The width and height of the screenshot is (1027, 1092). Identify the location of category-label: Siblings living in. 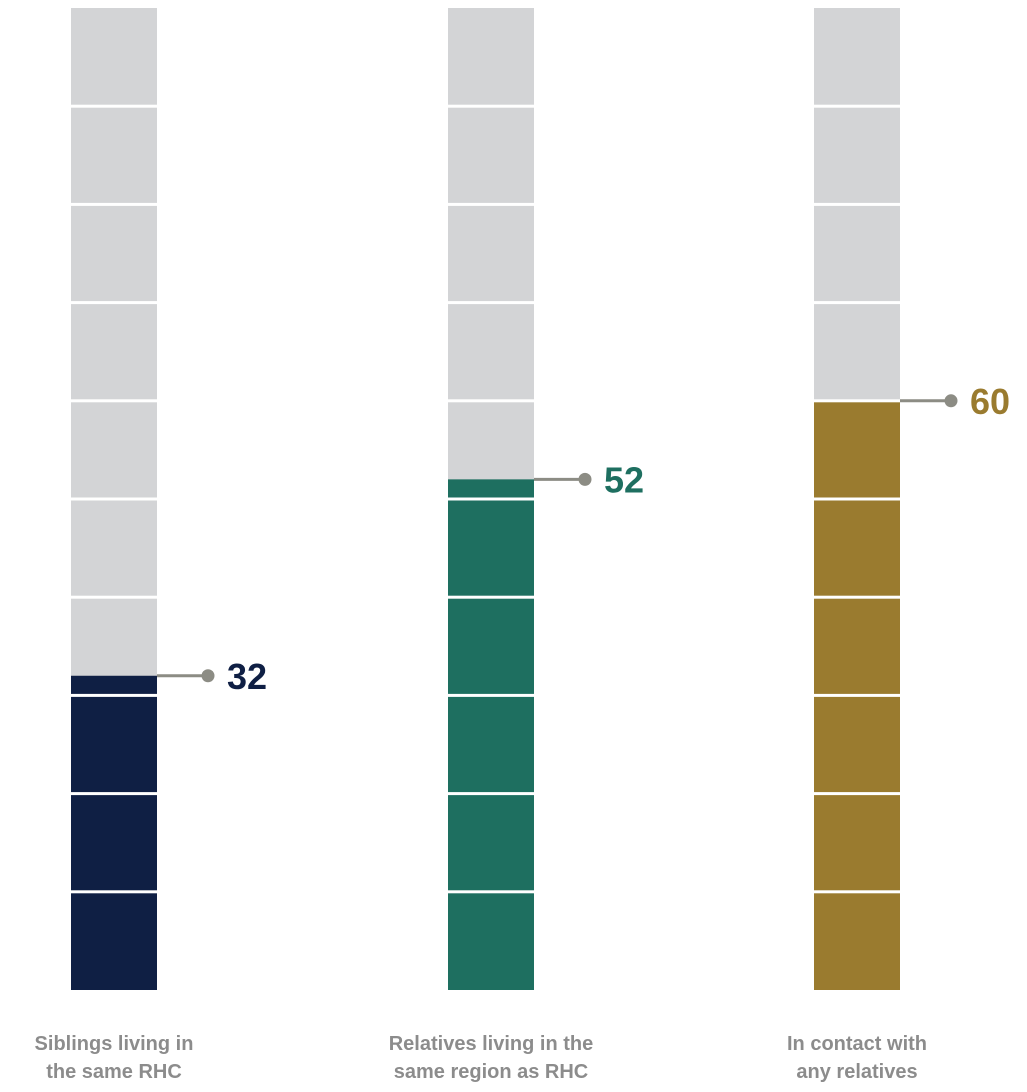
(114, 1044).